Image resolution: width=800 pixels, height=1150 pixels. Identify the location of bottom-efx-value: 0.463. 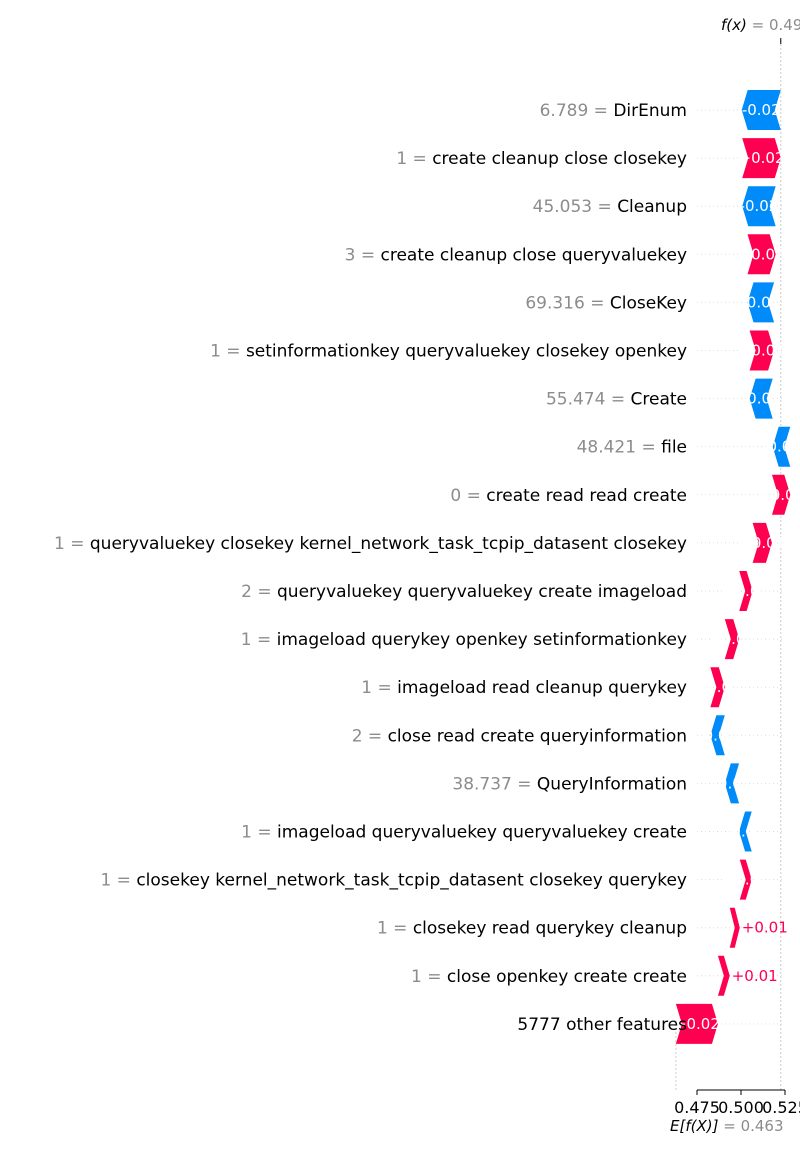
(762, 1126).